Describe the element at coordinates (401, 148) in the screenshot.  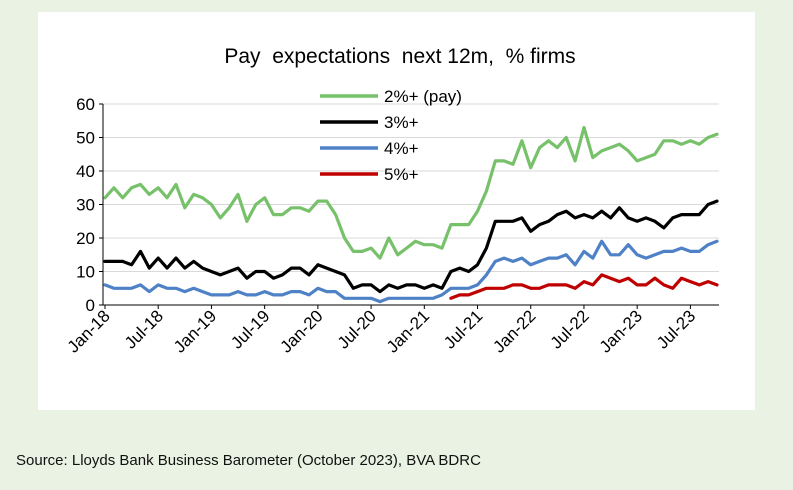
I see `legend-label-2: 4%+` at that location.